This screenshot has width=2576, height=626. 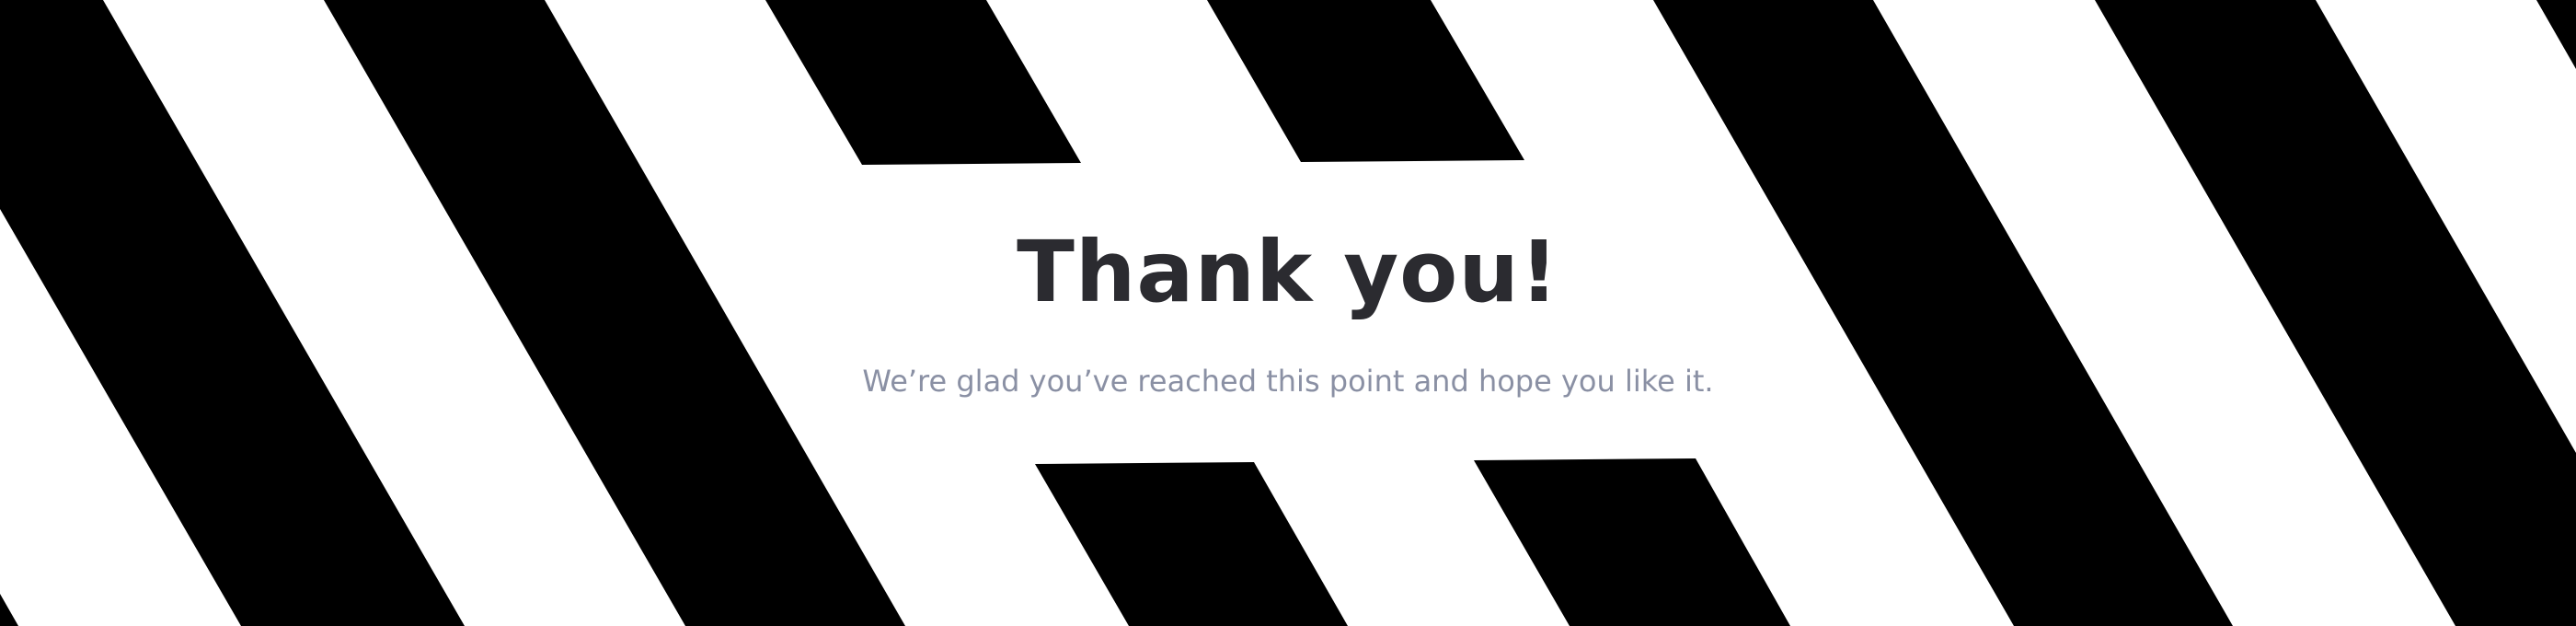 What do you see at coordinates (1288, 272) in the screenshot?
I see `page-title: Thank you!` at bounding box center [1288, 272].